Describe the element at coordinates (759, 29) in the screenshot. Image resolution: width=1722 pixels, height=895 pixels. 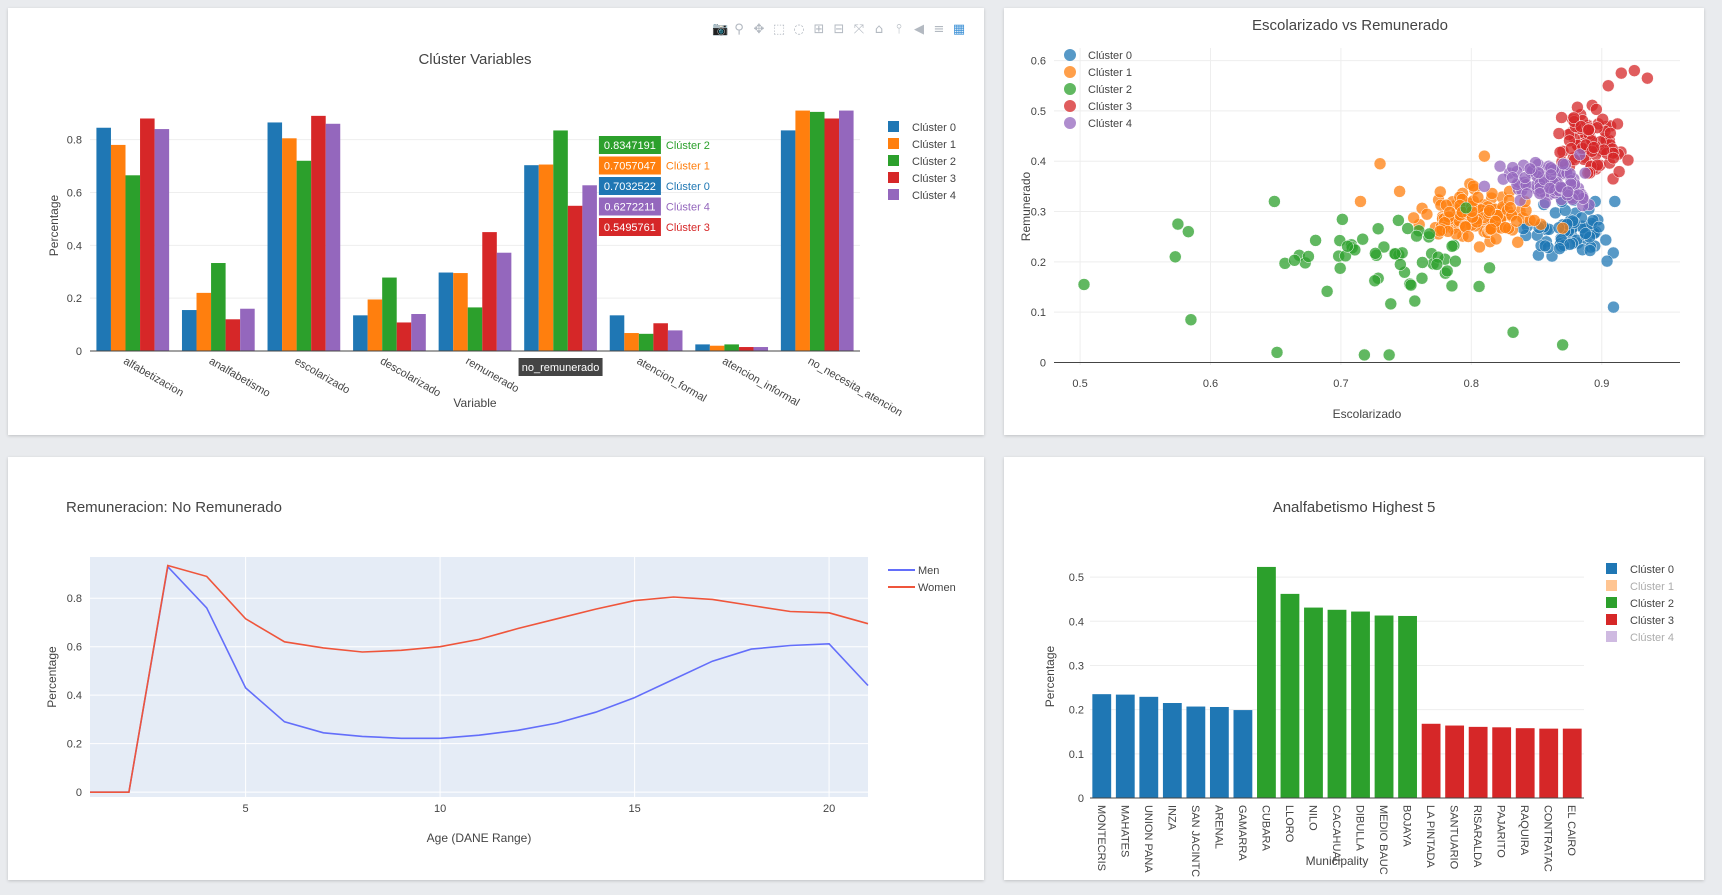
I see `pan-icon: ✥` at that location.